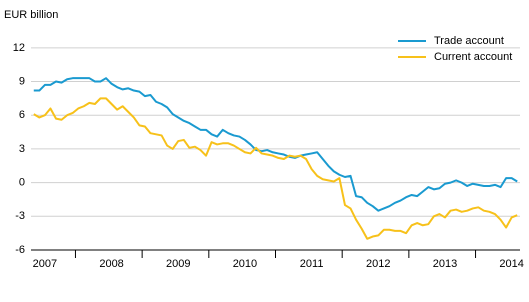 The height and width of the screenshot is (302, 529). I want to click on x-tick-label: 2010, so click(245, 264).